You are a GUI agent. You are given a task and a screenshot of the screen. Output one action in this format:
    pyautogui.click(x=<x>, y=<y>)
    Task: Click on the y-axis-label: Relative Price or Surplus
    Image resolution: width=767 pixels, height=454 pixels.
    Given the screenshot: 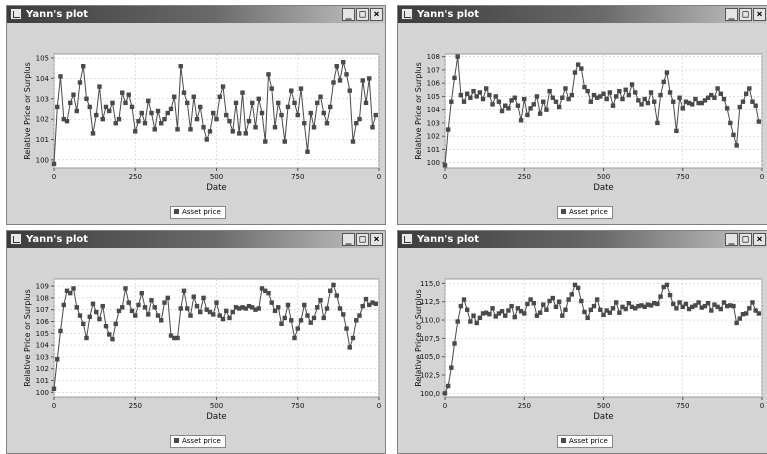 What is the action you would take?
    pyautogui.click(x=27, y=338)
    